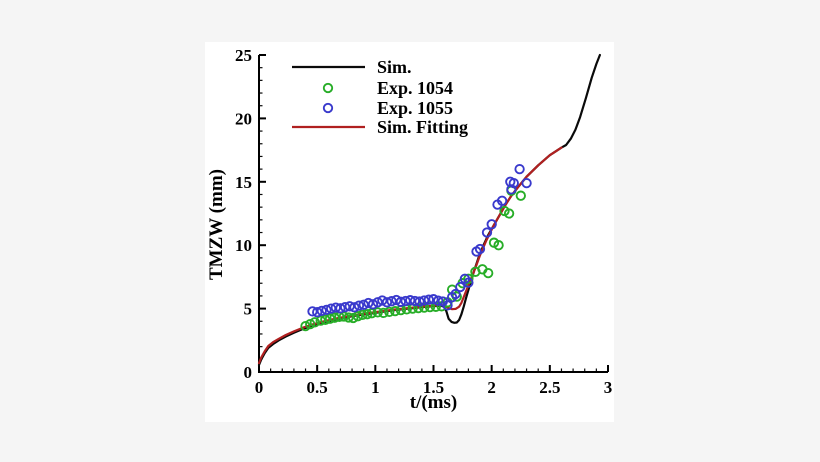  Describe the element at coordinates (415, 88) in the screenshot. I see `legend-label-exp-1054: Exp. 1054` at that location.